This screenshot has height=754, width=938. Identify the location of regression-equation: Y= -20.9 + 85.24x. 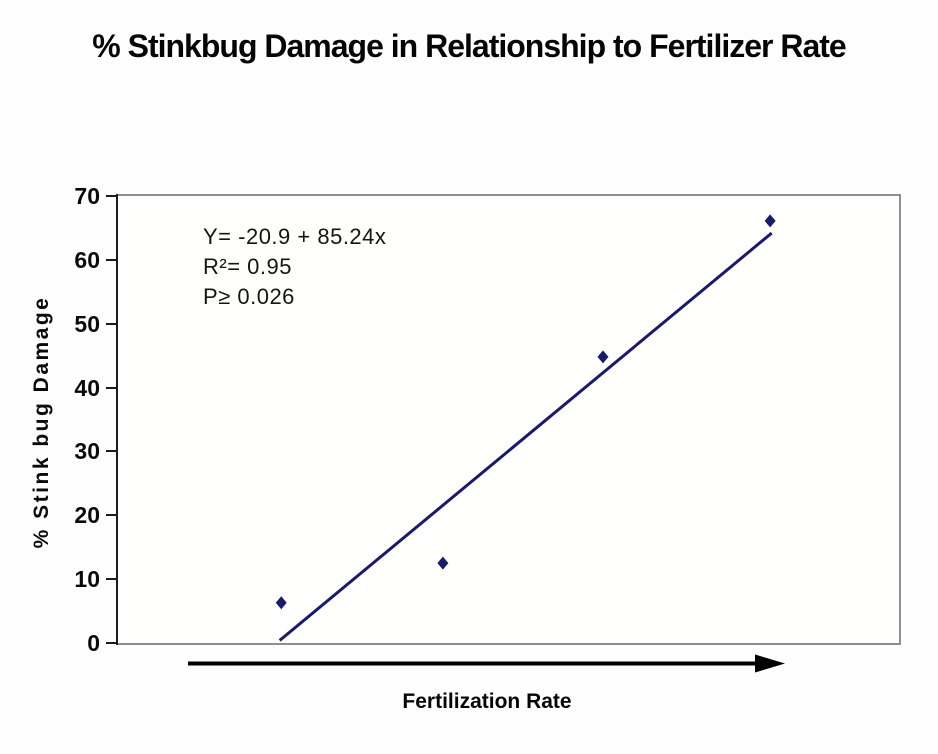
(295, 236).